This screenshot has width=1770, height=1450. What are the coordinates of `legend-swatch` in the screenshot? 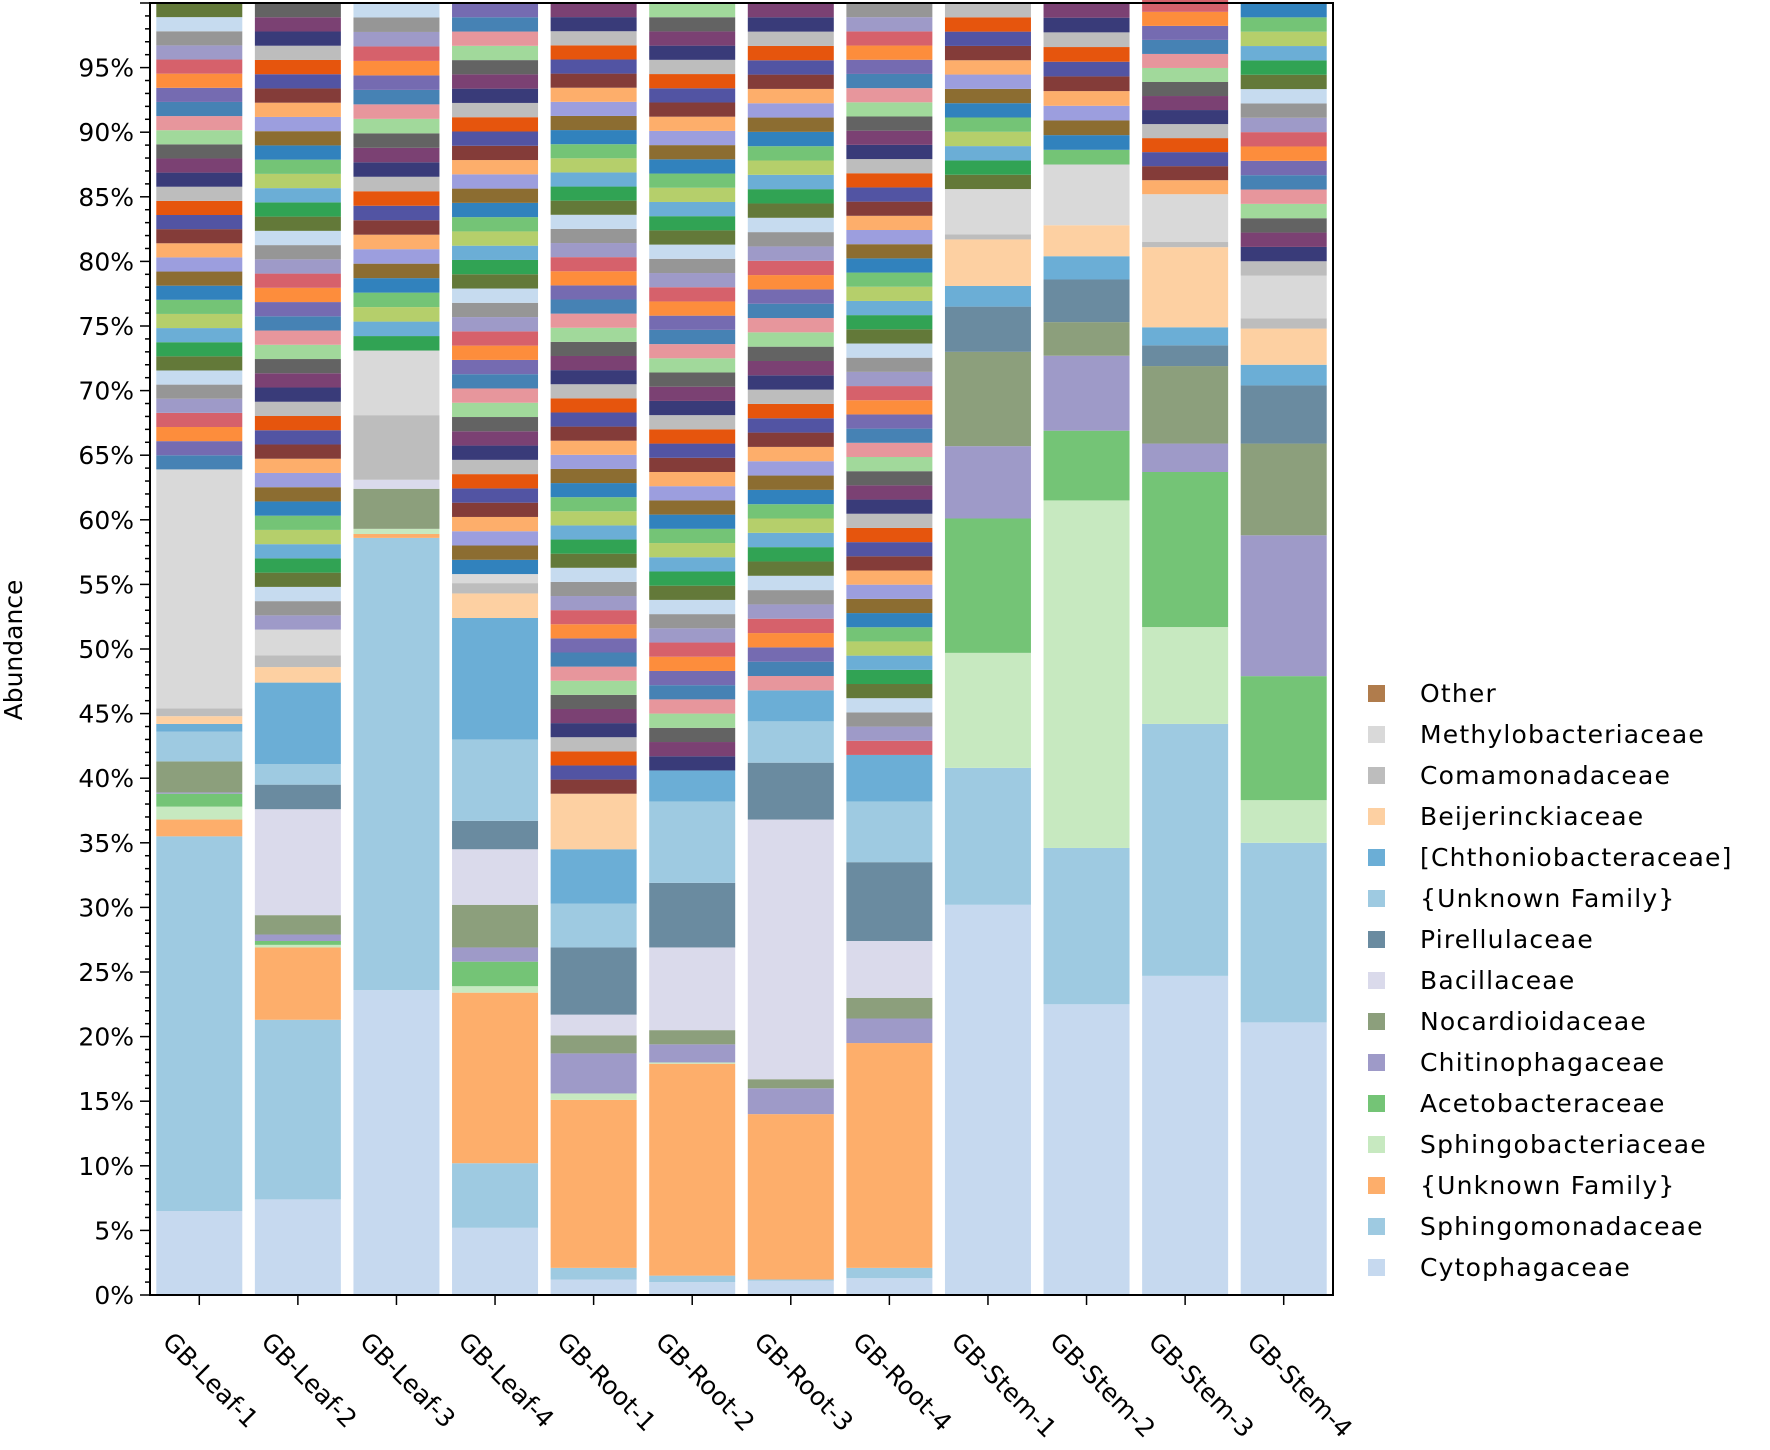 It's located at (1376, 939).